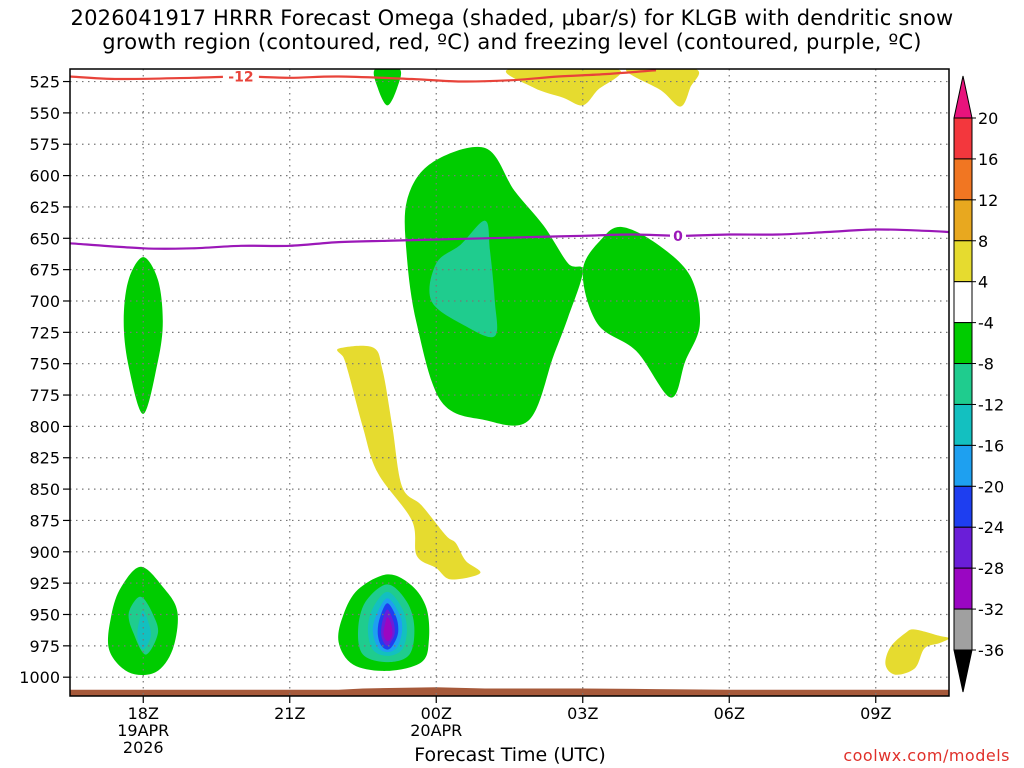 This screenshot has height=768, width=1024. What do you see at coordinates (44, 646) in the screenshot?
I see `y-tick-label: 975` at bounding box center [44, 646].